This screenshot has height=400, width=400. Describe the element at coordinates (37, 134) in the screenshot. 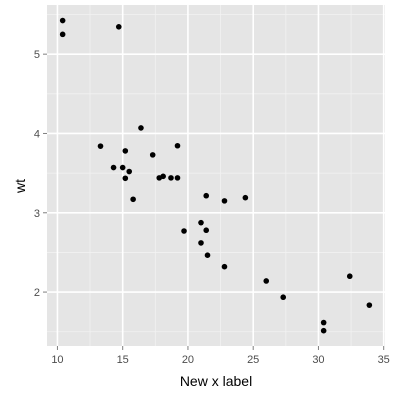

I see `y-tick-label: 4` at that location.